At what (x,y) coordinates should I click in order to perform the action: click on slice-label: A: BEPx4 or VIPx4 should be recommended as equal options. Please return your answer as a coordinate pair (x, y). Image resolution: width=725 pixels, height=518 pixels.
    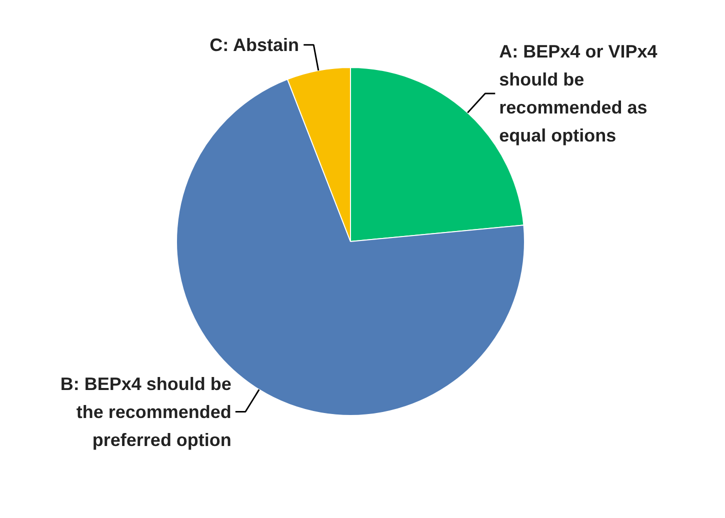
    Looking at the image, I should click on (578, 94).